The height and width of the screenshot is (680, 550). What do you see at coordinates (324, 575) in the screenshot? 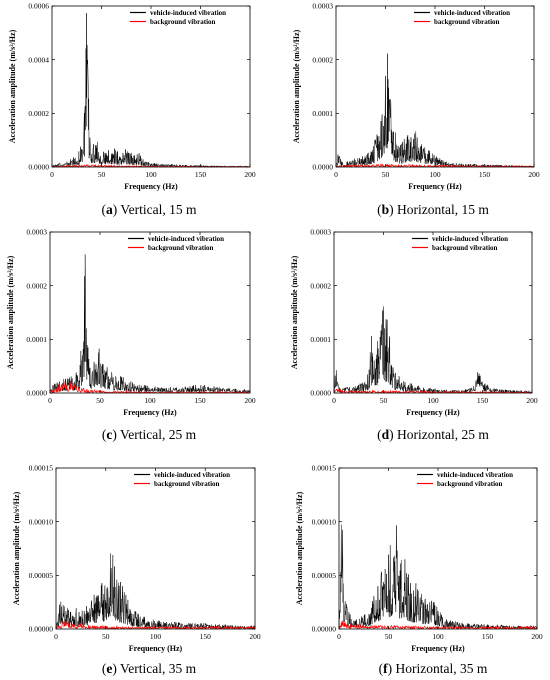
I see `y-tick-label: 0.00005` at bounding box center [324, 575].